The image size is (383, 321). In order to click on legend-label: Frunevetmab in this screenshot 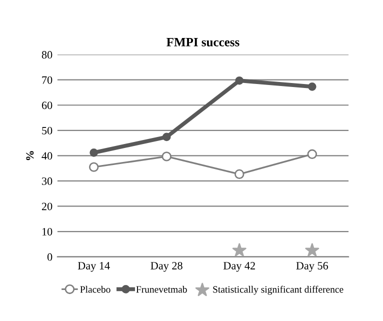, I will do `click(161, 289)`.